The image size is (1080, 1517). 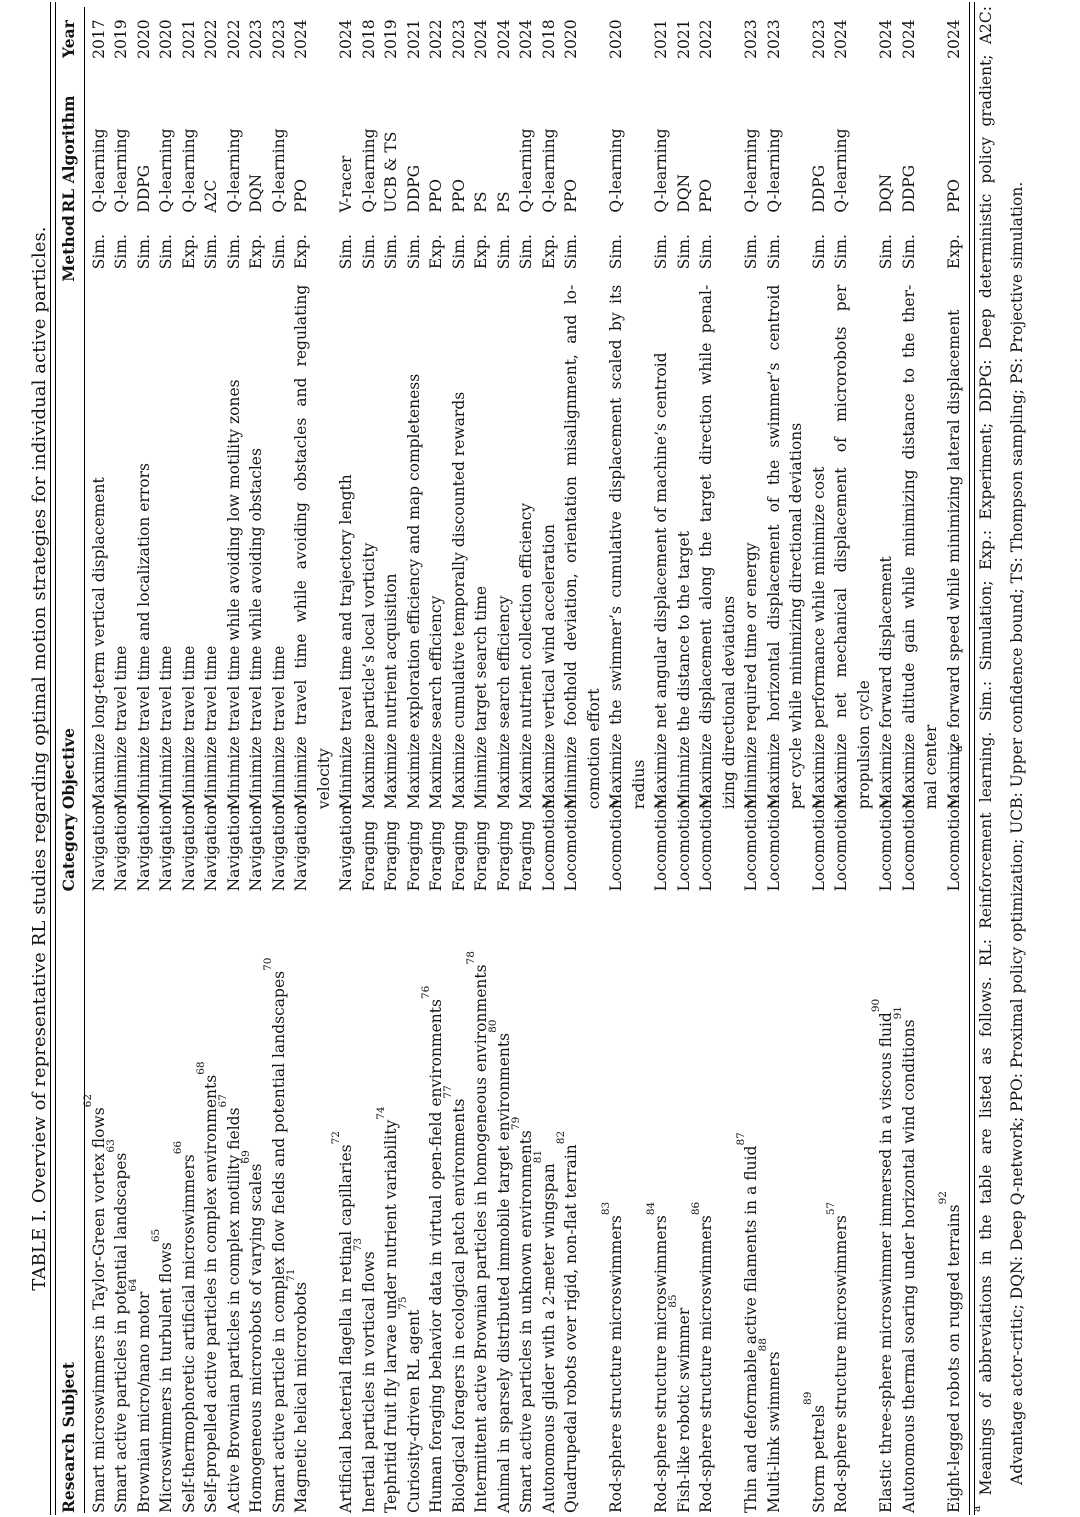 I want to click on objective-line: mal center, so click(x=931, y=767).